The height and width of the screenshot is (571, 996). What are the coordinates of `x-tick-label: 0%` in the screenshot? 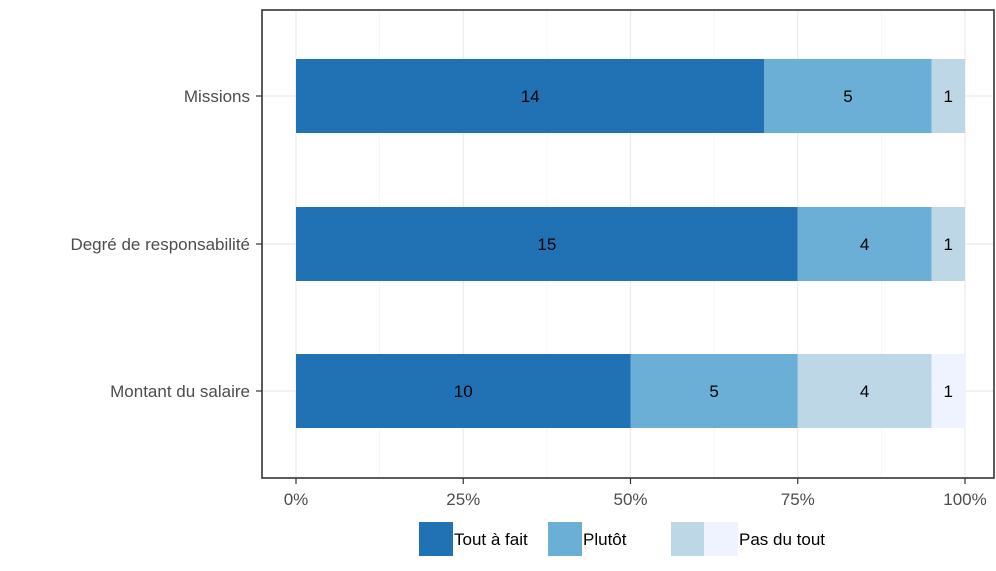 It's located at (296, 499).